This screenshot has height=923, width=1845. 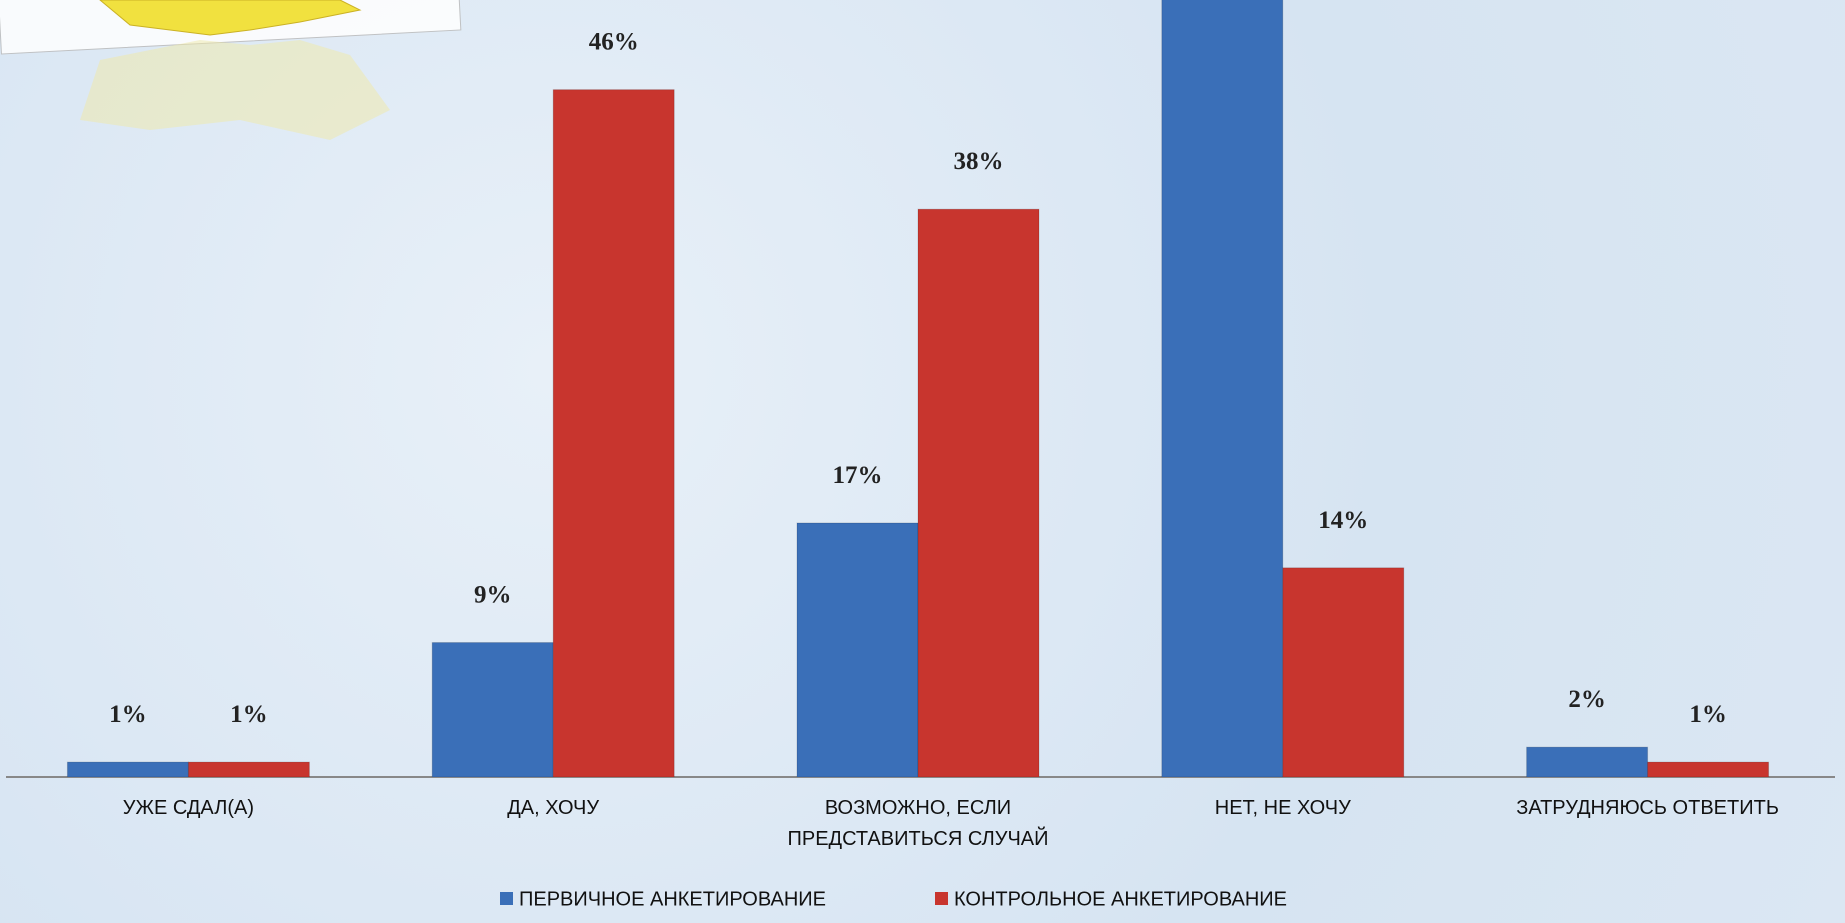 I want to click on value-label: 14%, so click(x=1343, y=520).